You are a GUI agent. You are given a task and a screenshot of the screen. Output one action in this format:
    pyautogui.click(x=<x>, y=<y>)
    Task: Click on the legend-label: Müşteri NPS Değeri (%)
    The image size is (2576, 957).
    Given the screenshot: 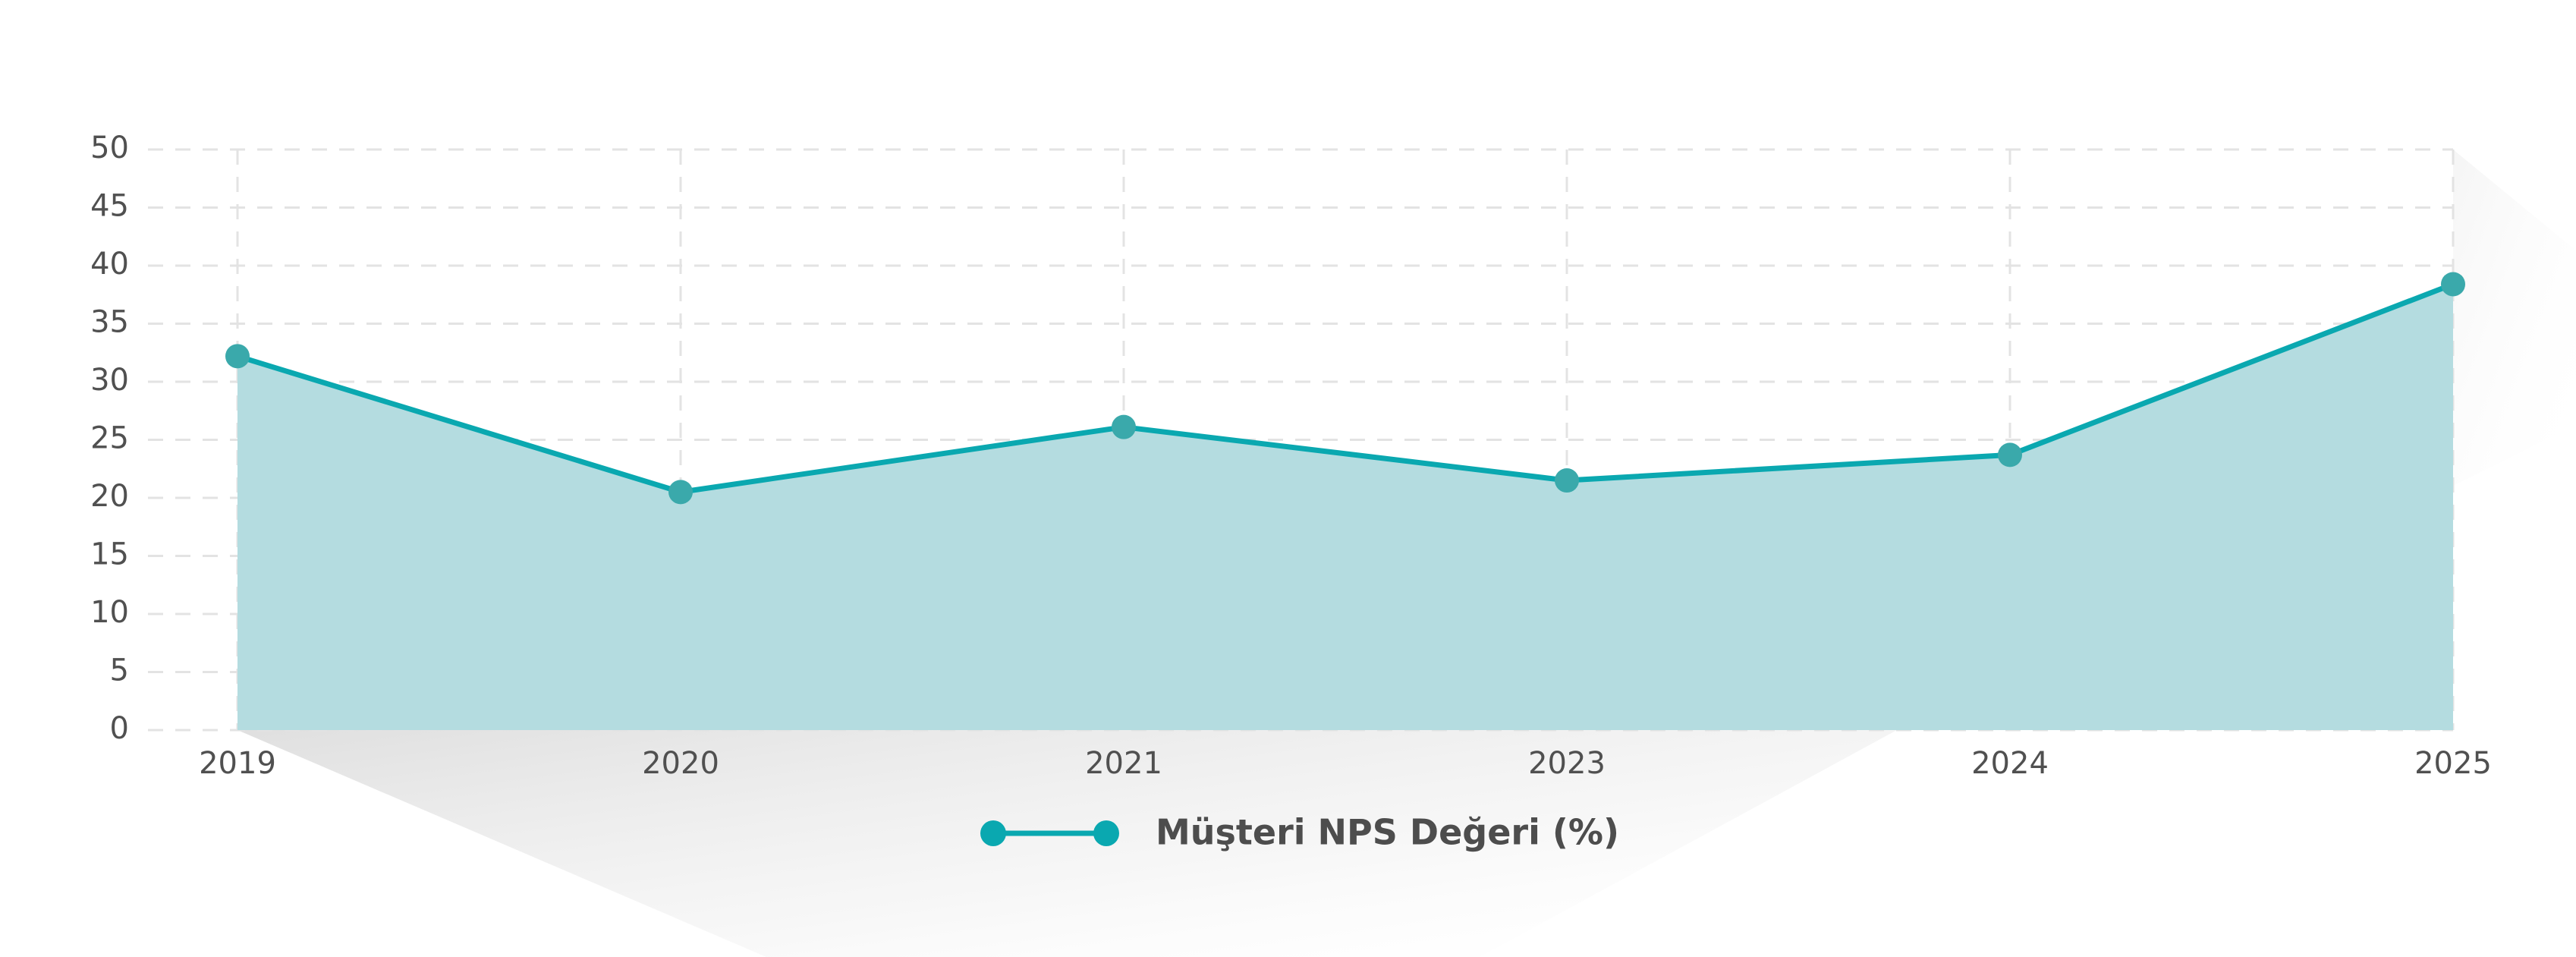 What is the action you would take?
    pyautogui.click(x=1387, y=832)
    